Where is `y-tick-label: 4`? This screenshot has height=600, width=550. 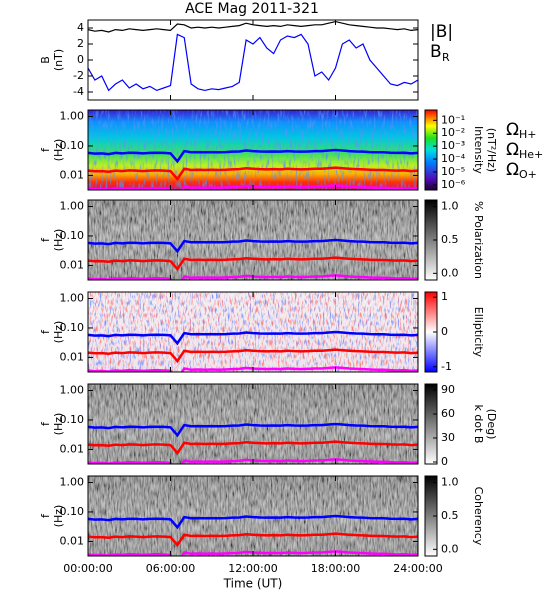 y-tick-label: 4 is located at coordinates (80, 27).